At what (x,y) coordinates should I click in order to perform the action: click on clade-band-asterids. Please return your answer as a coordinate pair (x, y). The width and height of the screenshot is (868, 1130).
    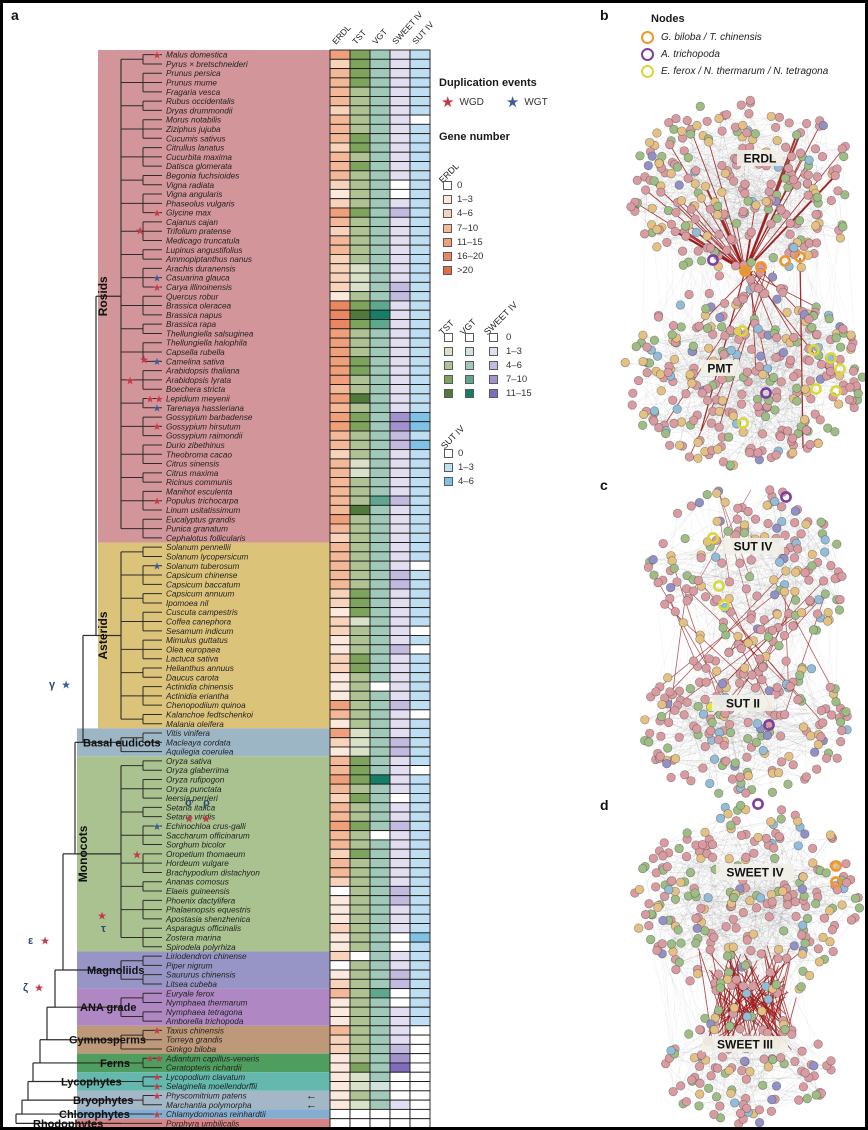
    Looking at the image, I should click on (214, 635).